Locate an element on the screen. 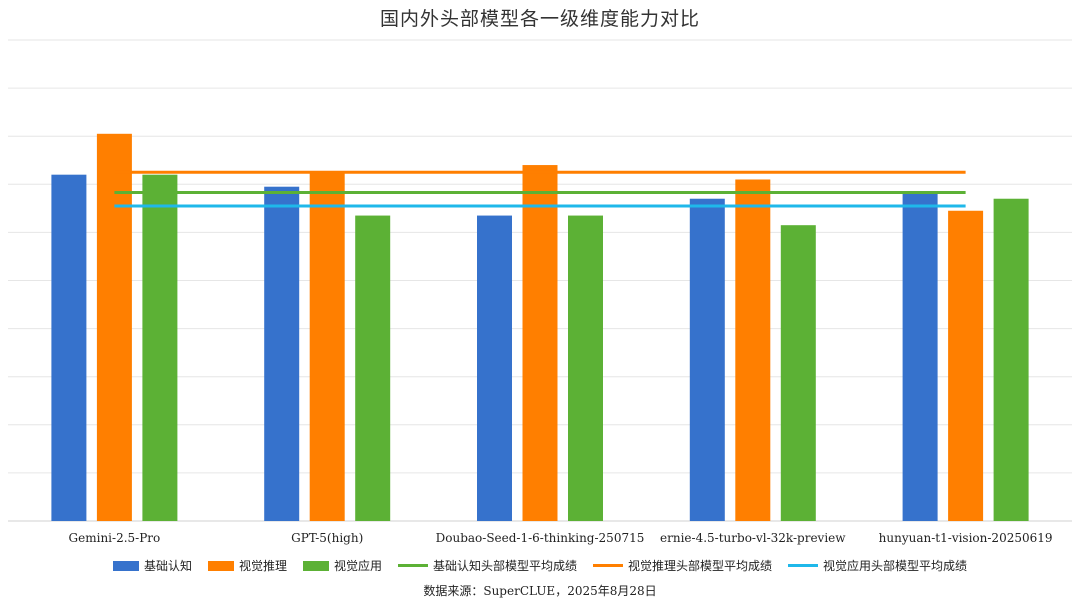  reference-lines is located at coordinates (540, 189).